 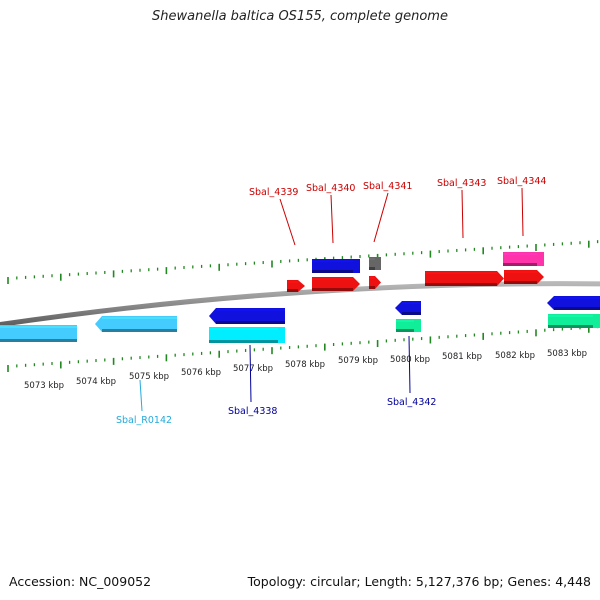 I want to click on gene-right-blue, so click(x=573, y=303).